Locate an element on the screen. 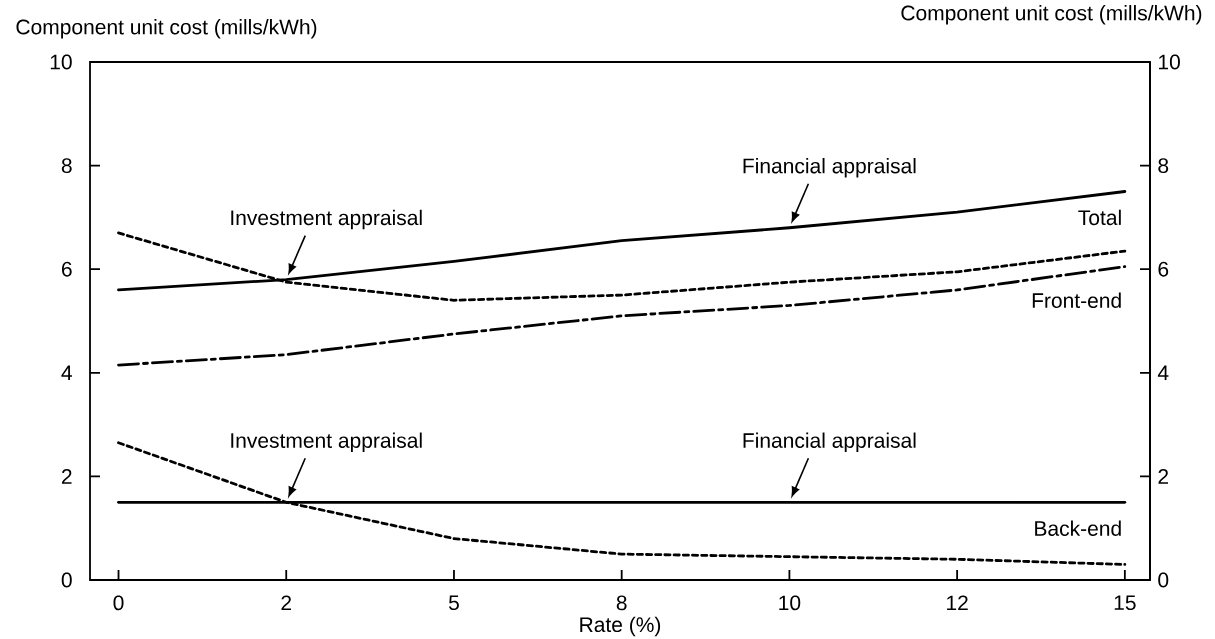 The image size is (1215, 639). y-tick-label: 2 is located at coordinates (66, 476).